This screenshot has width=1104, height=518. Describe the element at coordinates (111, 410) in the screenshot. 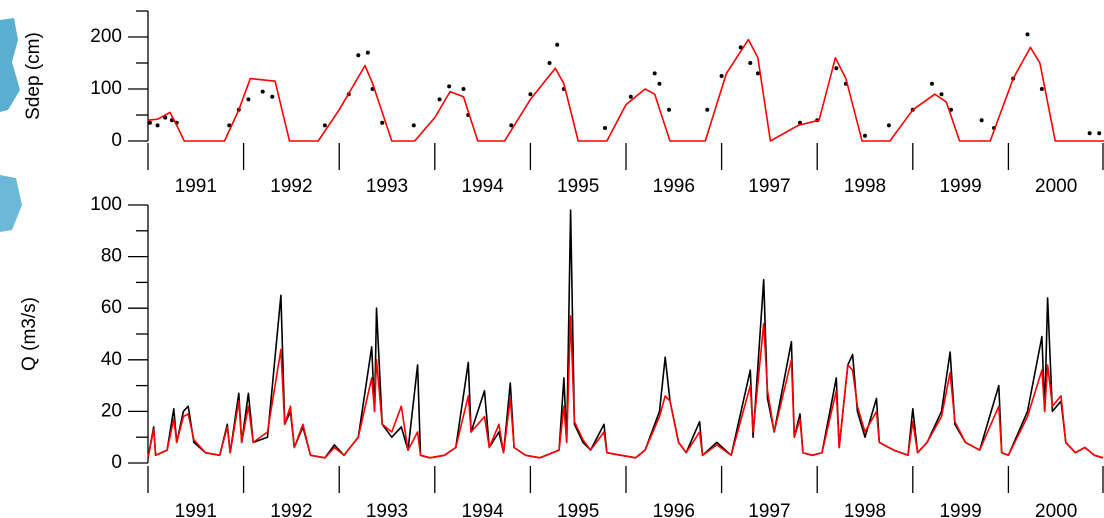

I see `y-tick-label: 20` at that location.